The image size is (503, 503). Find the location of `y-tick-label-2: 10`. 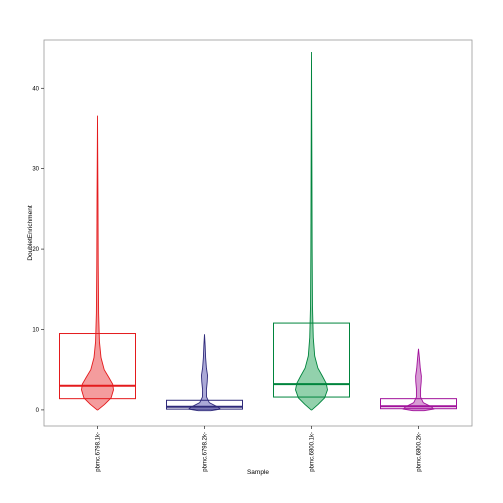

y-tick-label-2: 10 is located at coordinates (35, 331).